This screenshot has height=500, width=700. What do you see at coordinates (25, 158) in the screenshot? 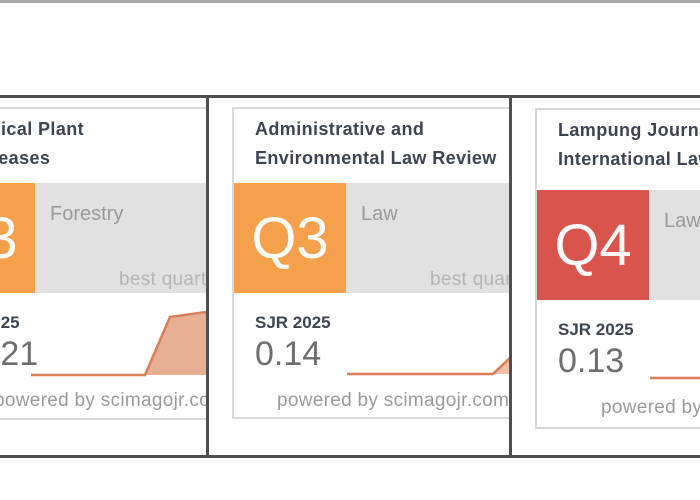
I see `journal-title-line2: Pests and Diseases` at bounding box center [25, 158].